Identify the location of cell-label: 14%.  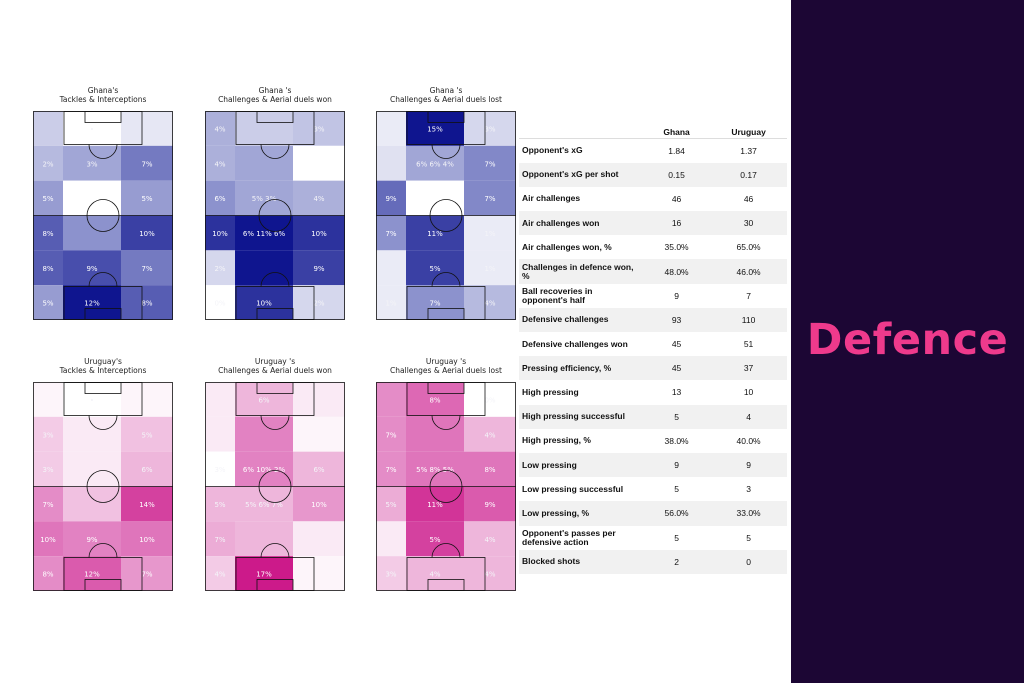
(147, 505).